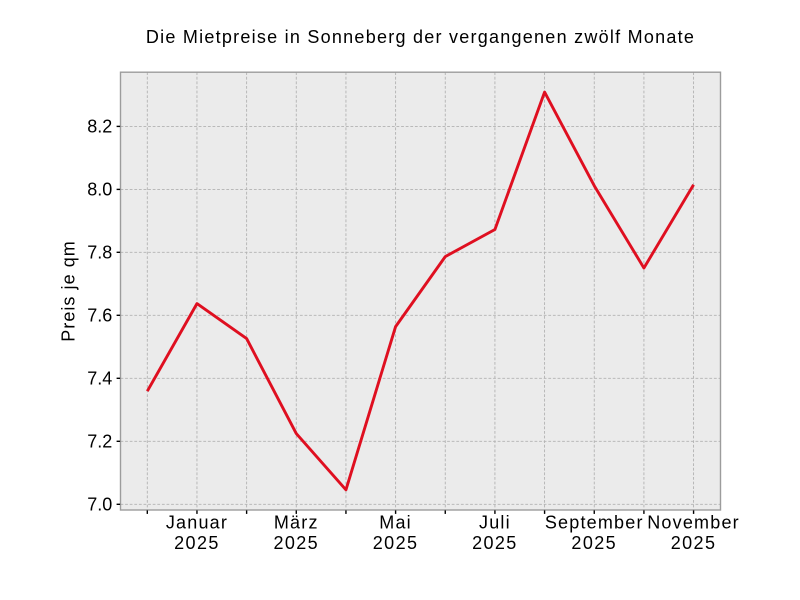 The width and height of the screenshot is (800, 600). What do you see at coordinates (99, 253) in the screenshot?
I see `svg-text: 7.8` at bounding box center [99, 253].